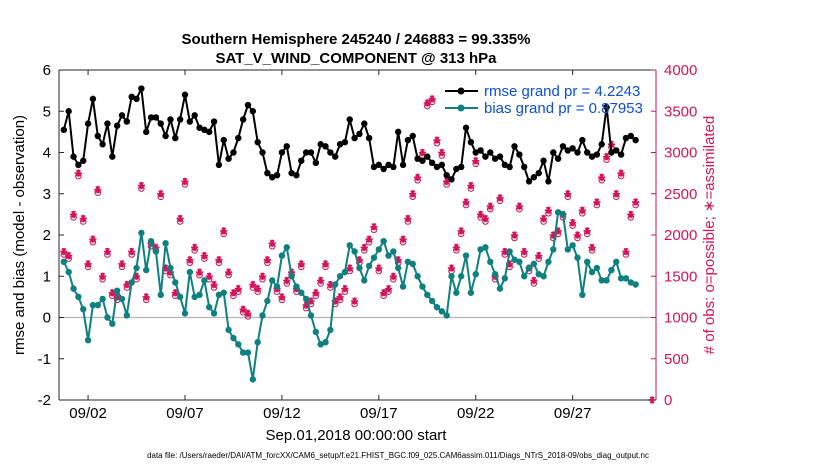 The width and height of the screenshot is (830, 470). What do you see at coordinates (461, 108) in the screenshot?
I see `legend-bias-marker` at bounding box center [461, 108].